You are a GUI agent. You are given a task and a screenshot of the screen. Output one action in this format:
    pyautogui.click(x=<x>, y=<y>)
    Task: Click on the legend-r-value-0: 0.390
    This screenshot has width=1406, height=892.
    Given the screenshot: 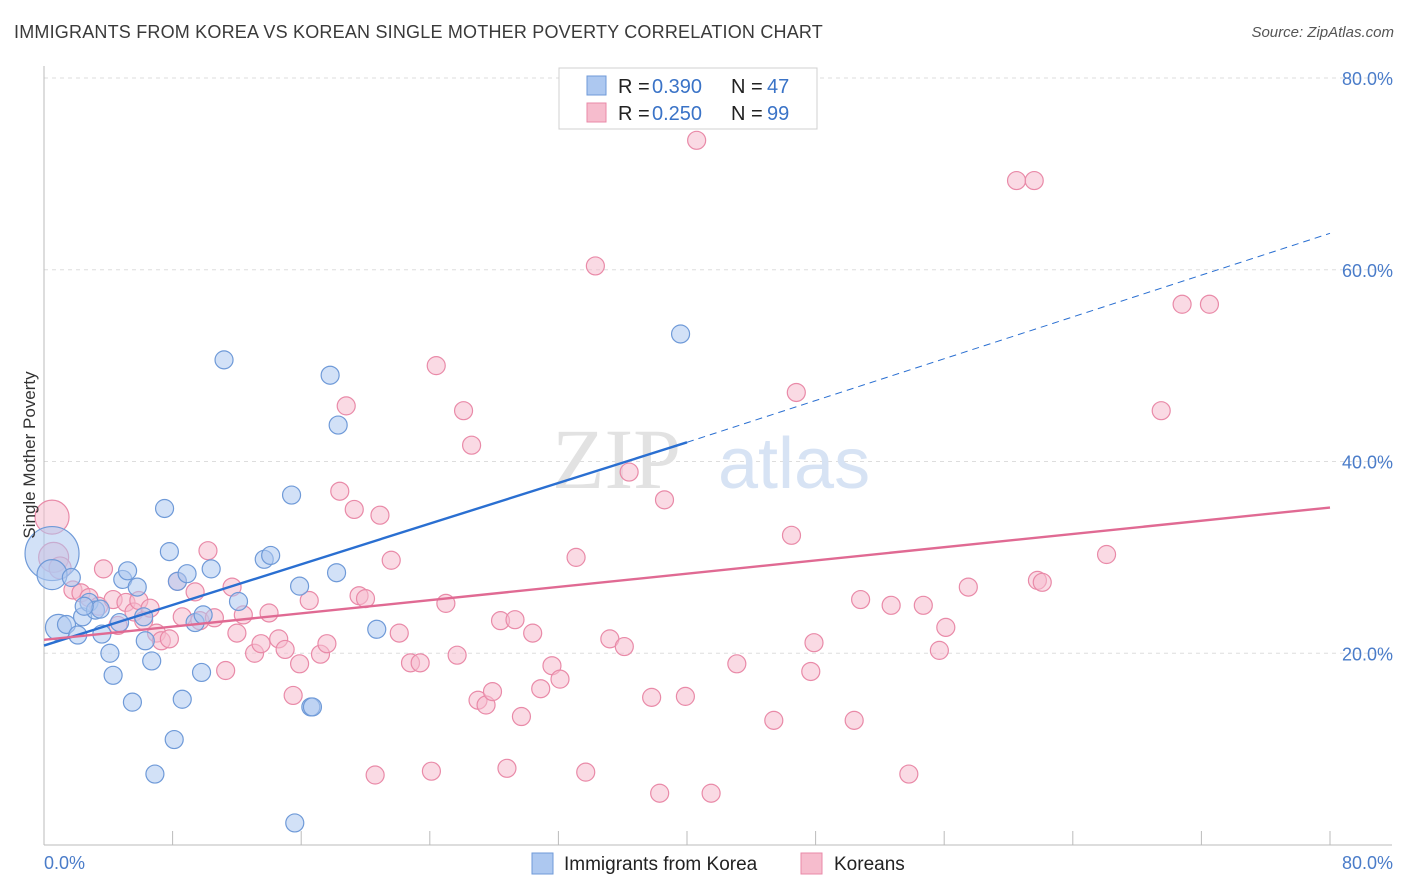 What is the action you would take?
    pyautogui.click(x=677, y=87)
    